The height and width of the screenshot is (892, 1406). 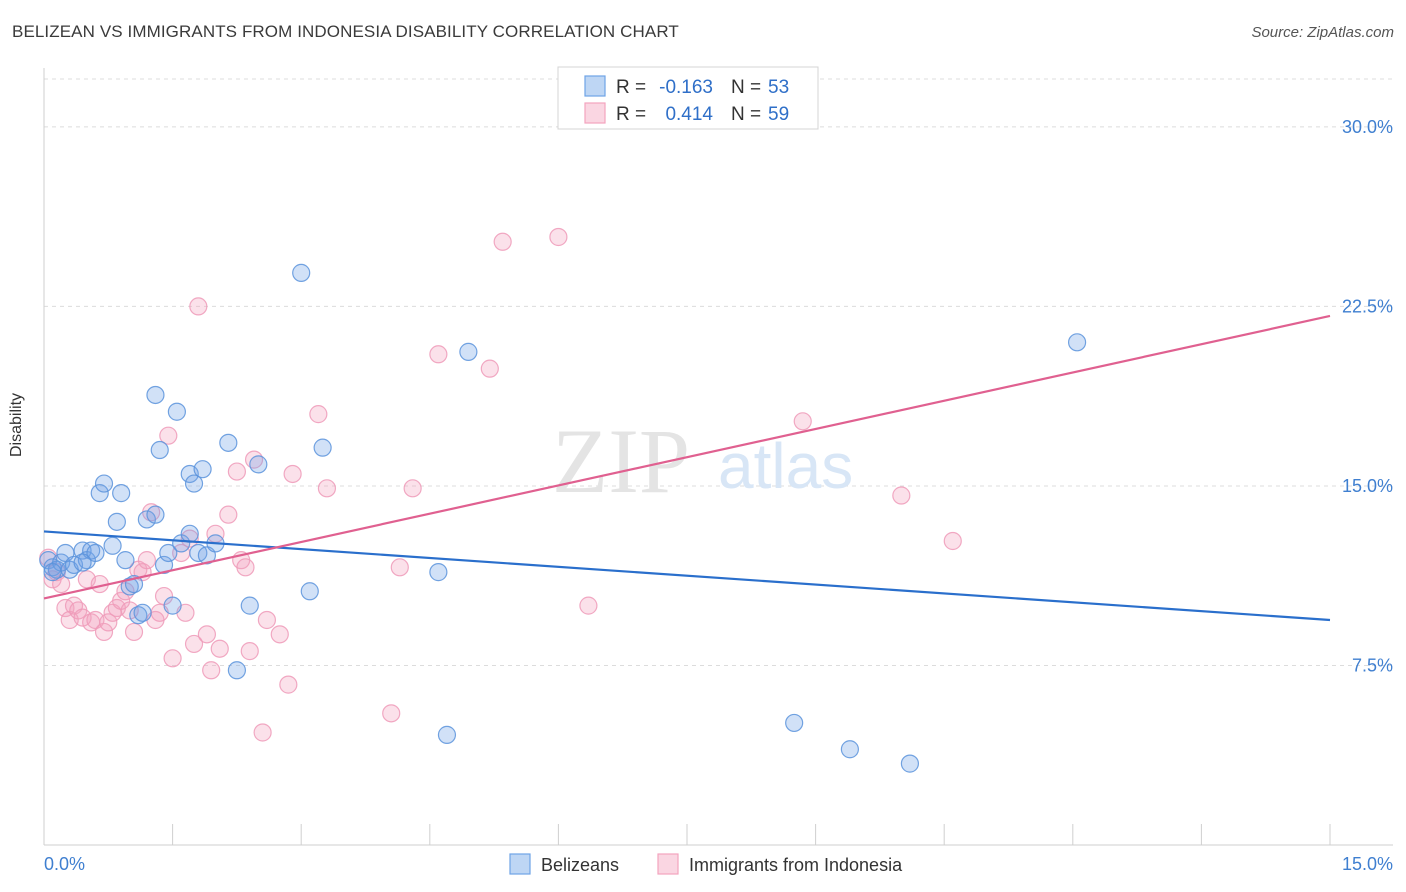 What do you see at coordinates (1372, 665) in the screenshot?
I see `y-tick-label: 7.5%` at bounding box center [1372, 665].